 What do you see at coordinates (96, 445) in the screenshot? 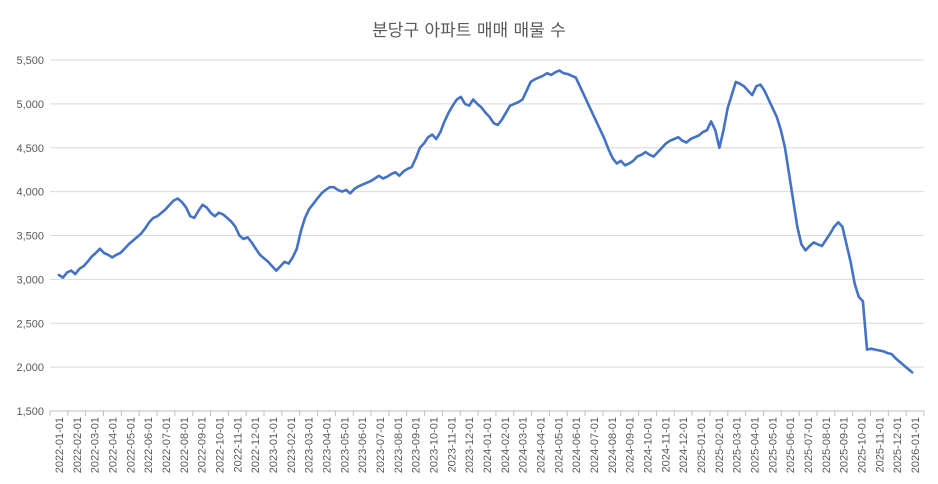
I see `x-tick-label: 2022-03-01` at bounding box center [96, 445].